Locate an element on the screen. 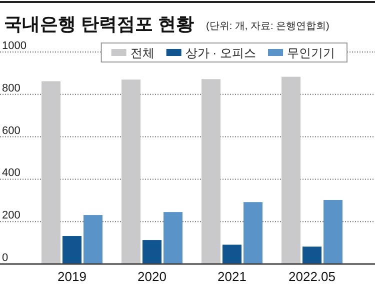  y-tick-label: 400 is located at coordinates (11, 173).